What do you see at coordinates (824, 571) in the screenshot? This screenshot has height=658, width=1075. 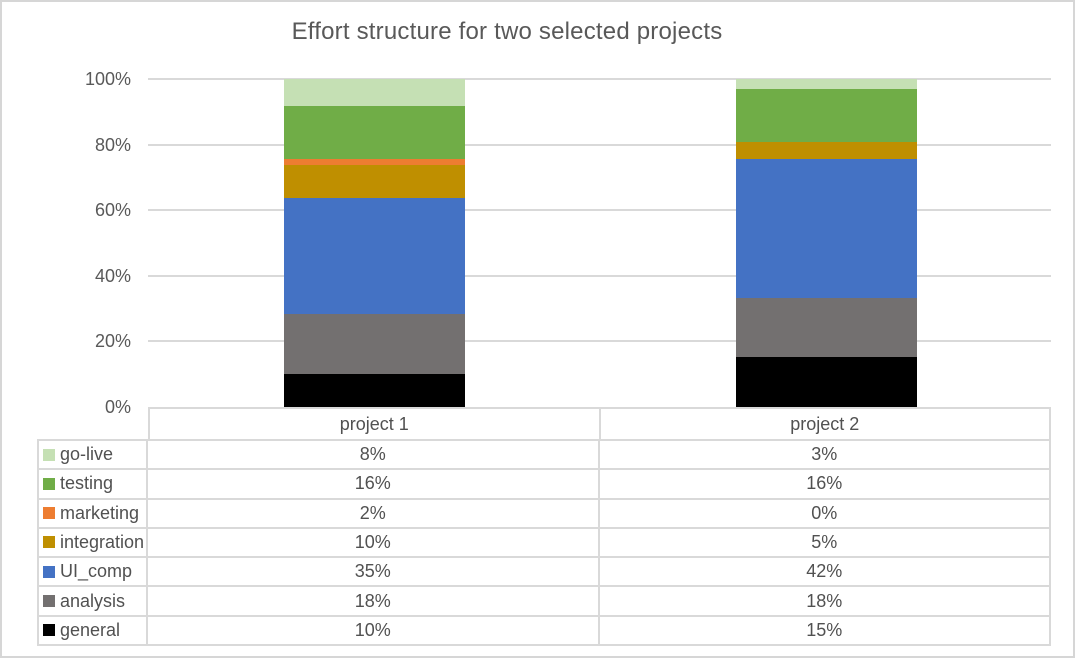 I see `data-table-value-cell: 42%` at bounding box center [824, 571].